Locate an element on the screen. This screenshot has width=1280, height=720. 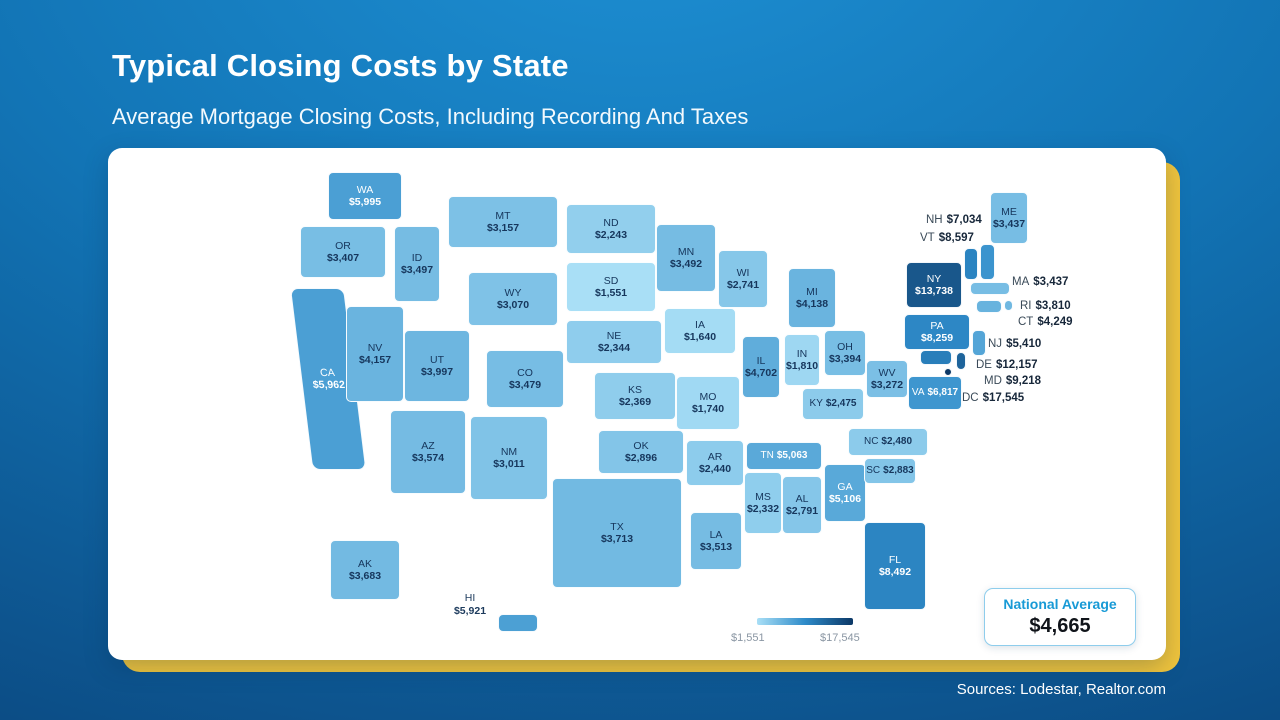
state-abbr: IL is located at coordinates (761, 360).